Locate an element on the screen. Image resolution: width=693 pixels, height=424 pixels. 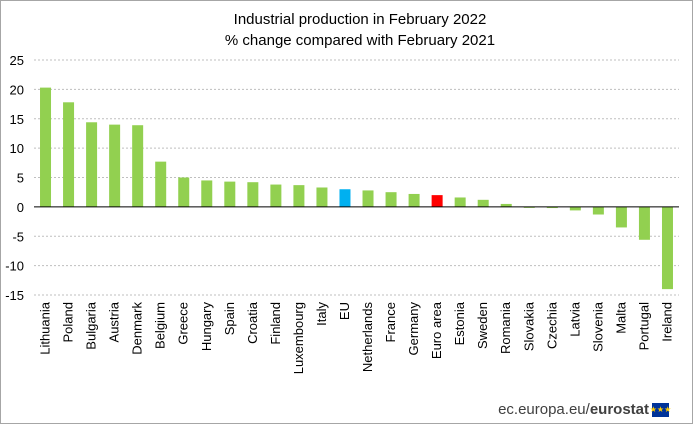
x-tick-label: Spain is located at coordinates (229, 318).